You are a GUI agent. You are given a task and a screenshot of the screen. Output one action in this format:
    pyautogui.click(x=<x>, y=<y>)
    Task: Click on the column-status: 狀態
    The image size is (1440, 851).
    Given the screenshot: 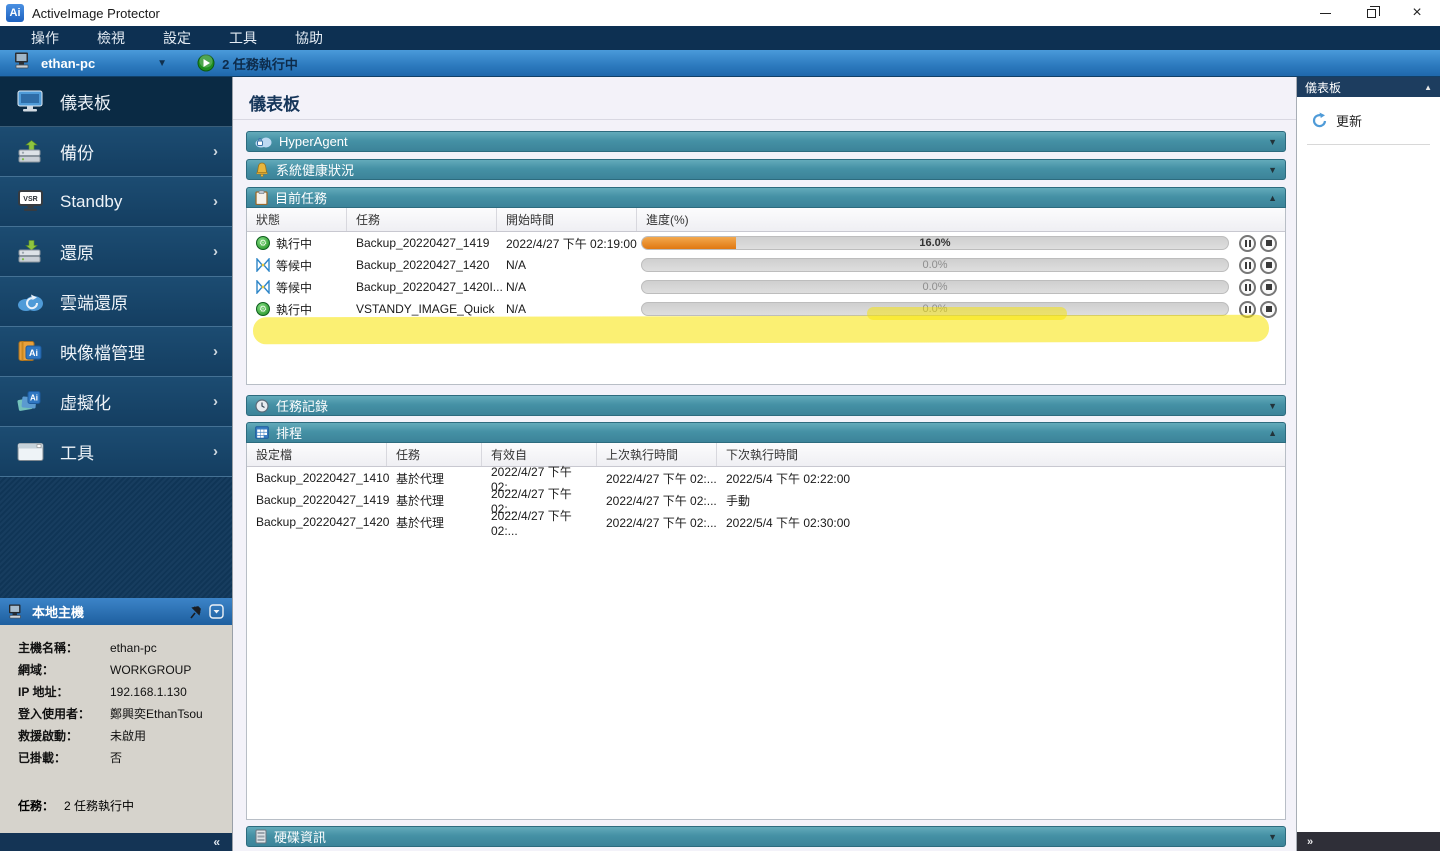 What is the action you would take?
    pyautogui.click(x=297, y=219)
    